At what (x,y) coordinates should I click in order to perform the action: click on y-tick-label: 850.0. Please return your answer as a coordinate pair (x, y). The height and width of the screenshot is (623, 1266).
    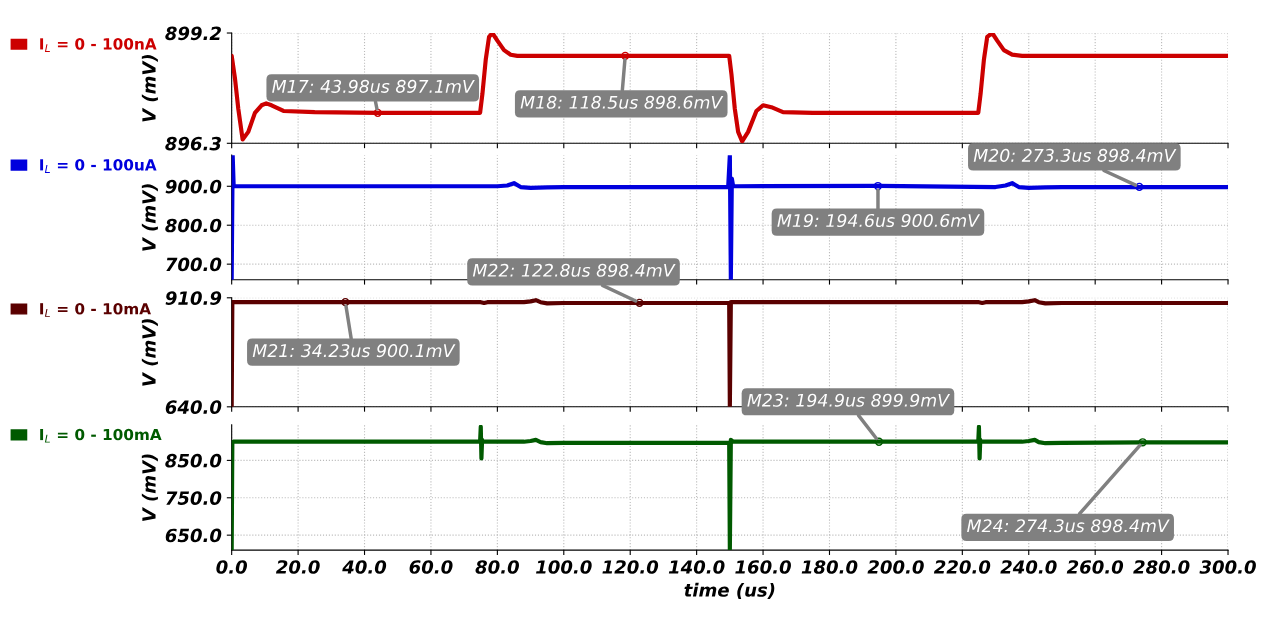
    Looking at the image, I should click on (193, 460).